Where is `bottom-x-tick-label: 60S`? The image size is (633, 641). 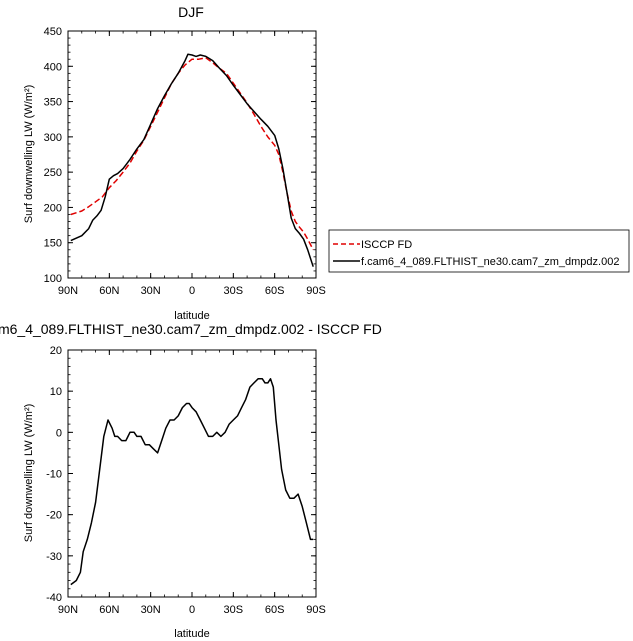 bottom-x-tick-label: 60S is located at coordinates (275, 610).